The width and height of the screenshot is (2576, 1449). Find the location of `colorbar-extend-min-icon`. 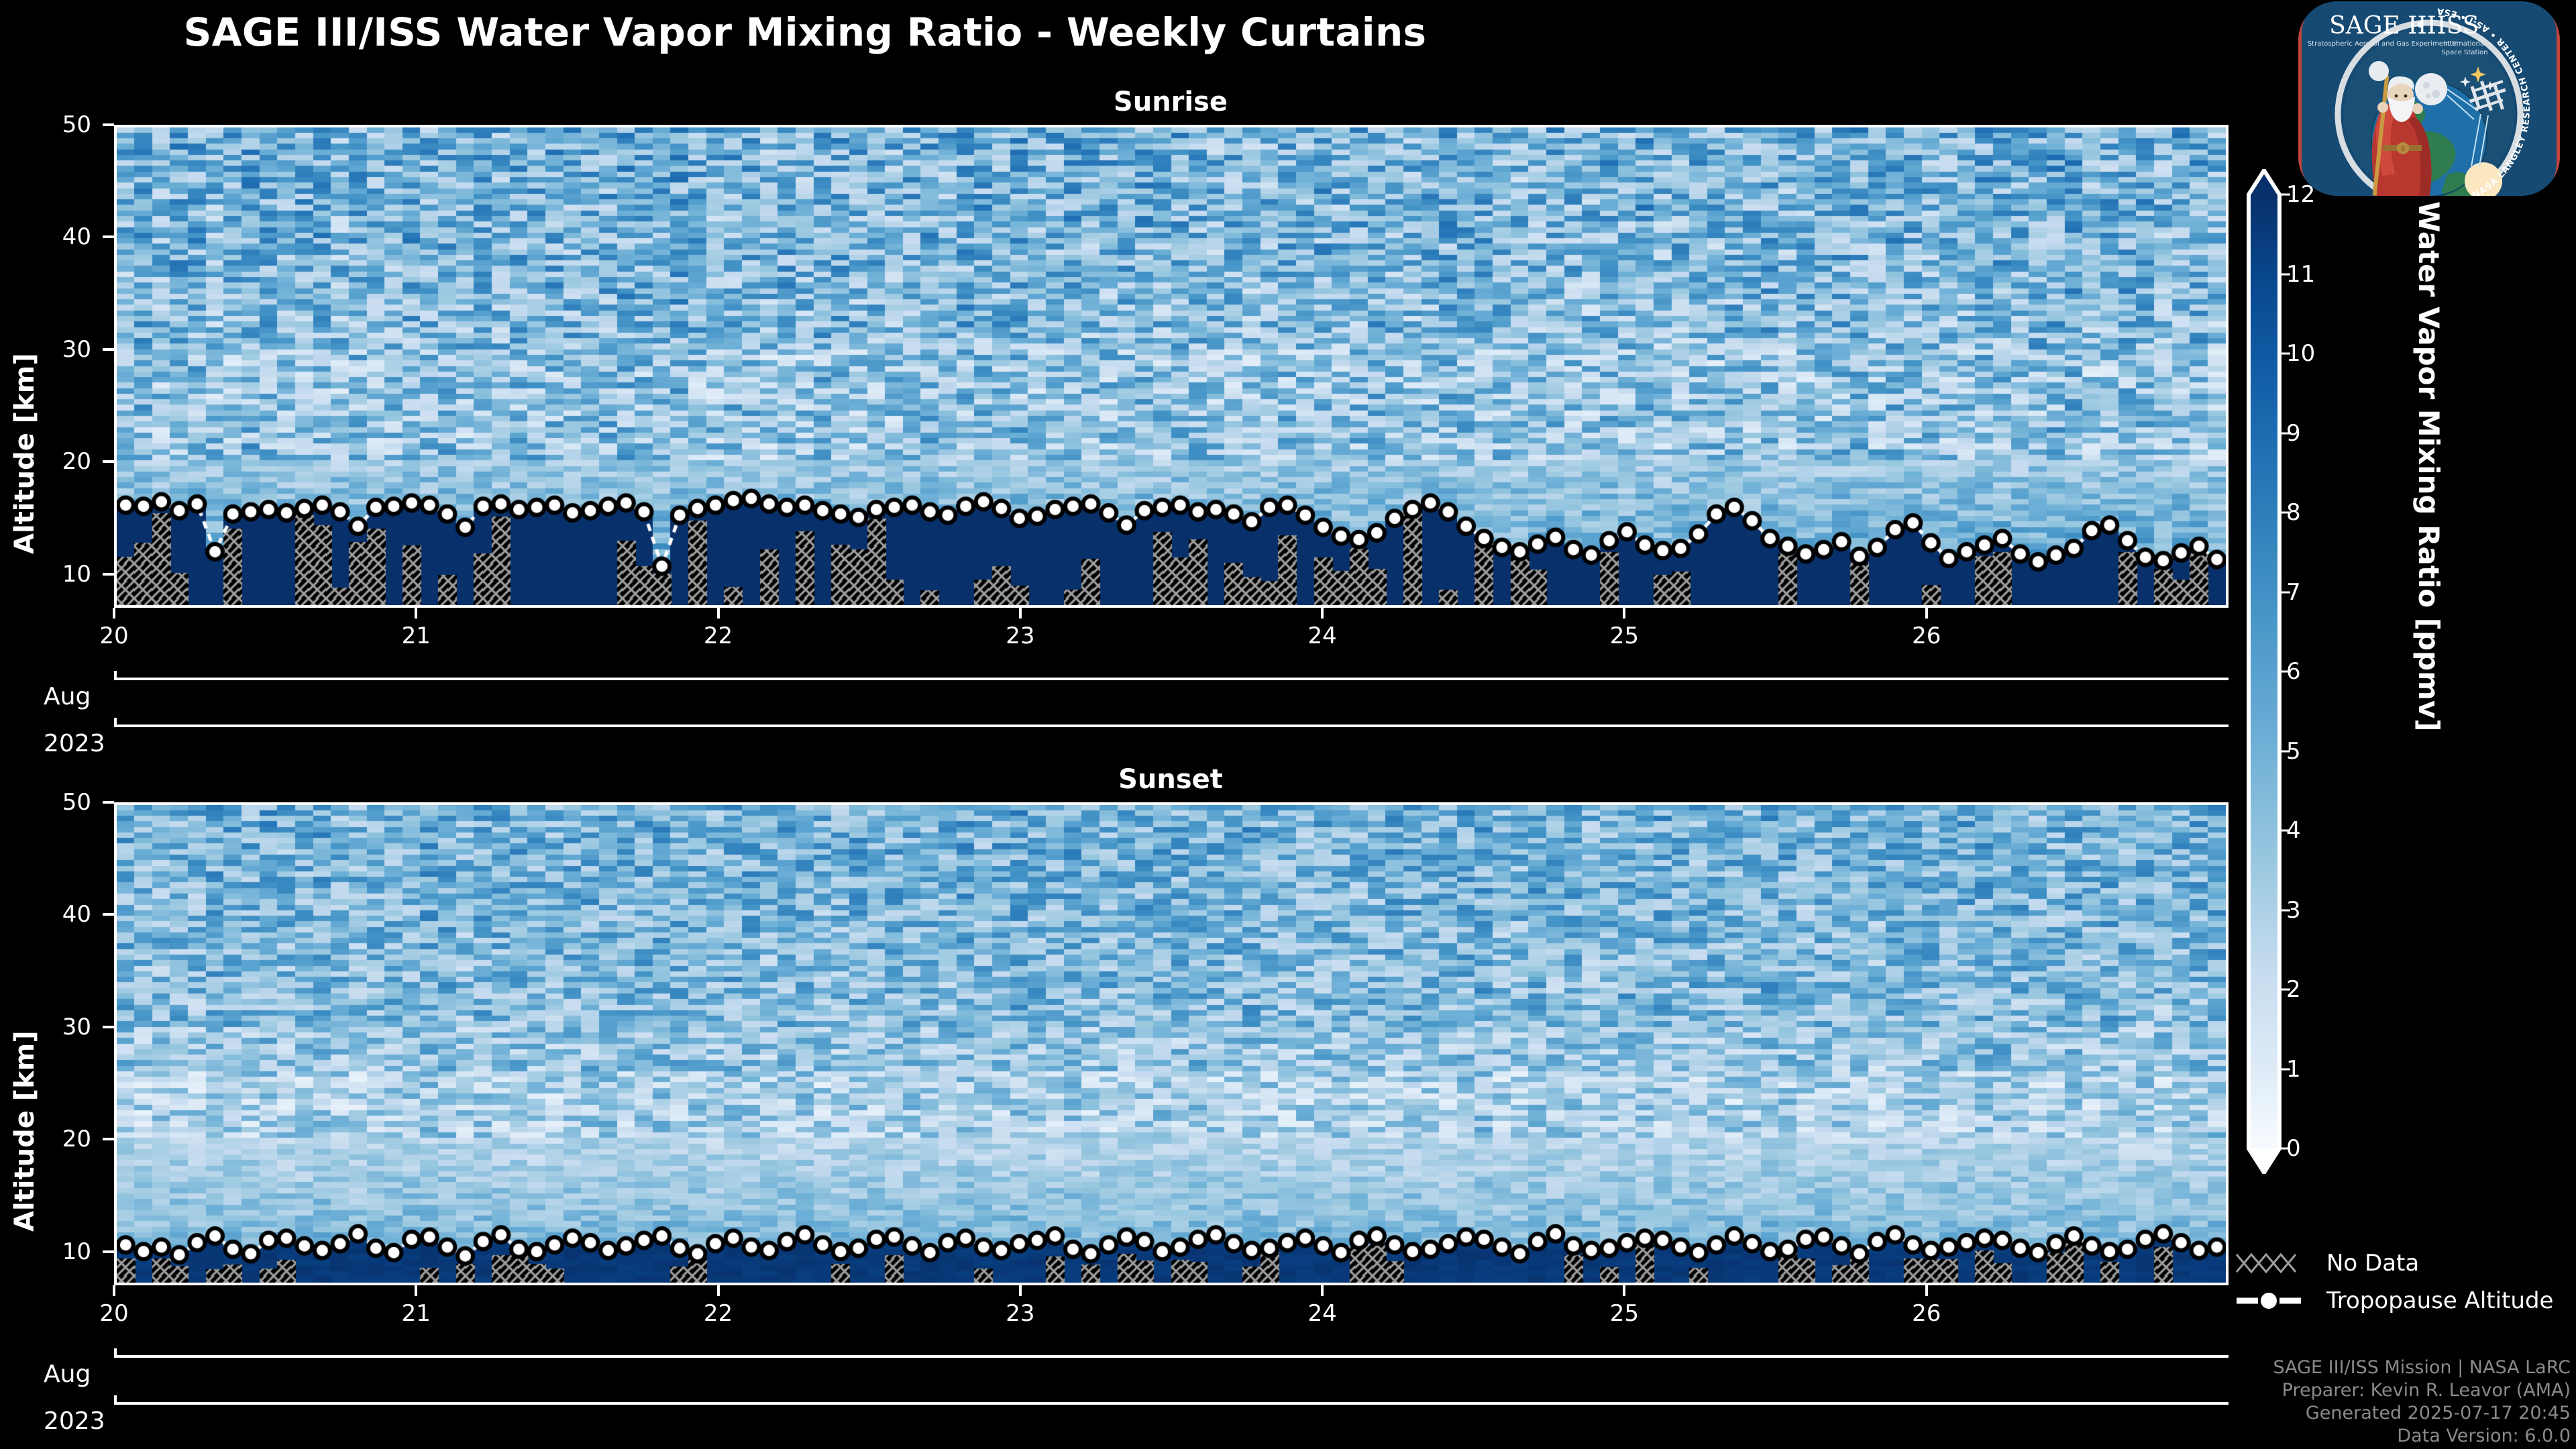

colorbar-extend-min-icon is located at coordinates (2264, 1159).